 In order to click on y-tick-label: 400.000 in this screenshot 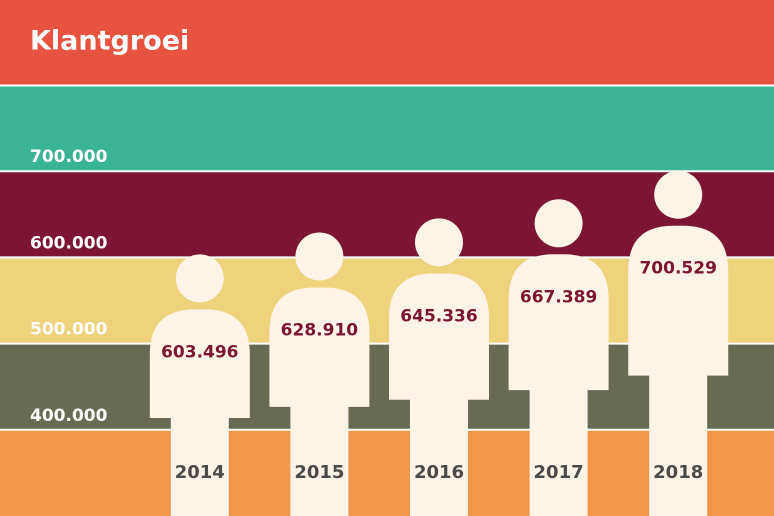, I will do `click(69, 416)`.